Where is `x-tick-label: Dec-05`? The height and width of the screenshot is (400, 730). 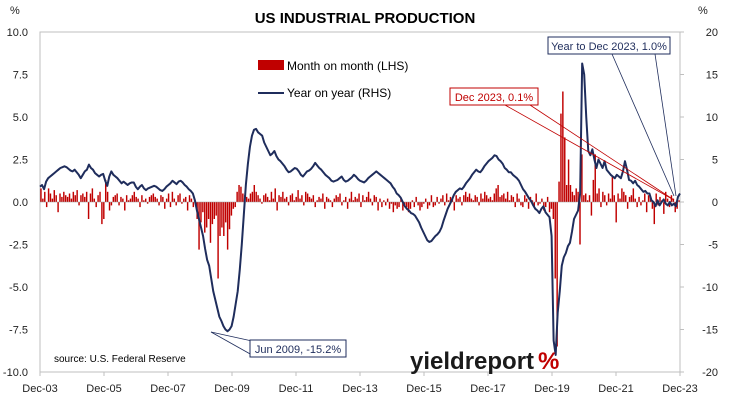 x-tick-label: Dec-05 is located at coordinates (103, 389).